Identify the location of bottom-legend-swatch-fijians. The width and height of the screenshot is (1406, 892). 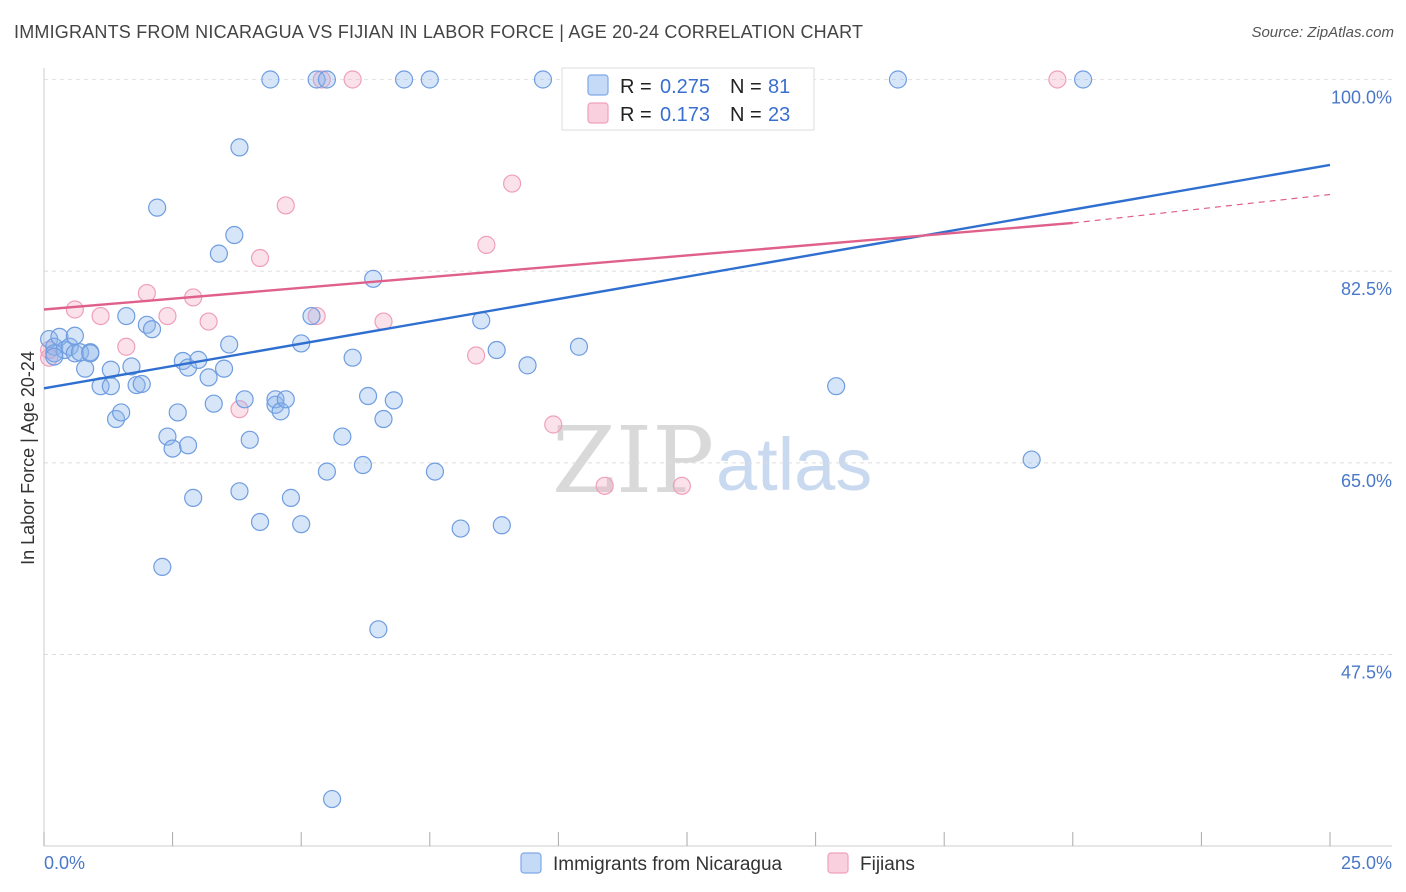
(838, 863).